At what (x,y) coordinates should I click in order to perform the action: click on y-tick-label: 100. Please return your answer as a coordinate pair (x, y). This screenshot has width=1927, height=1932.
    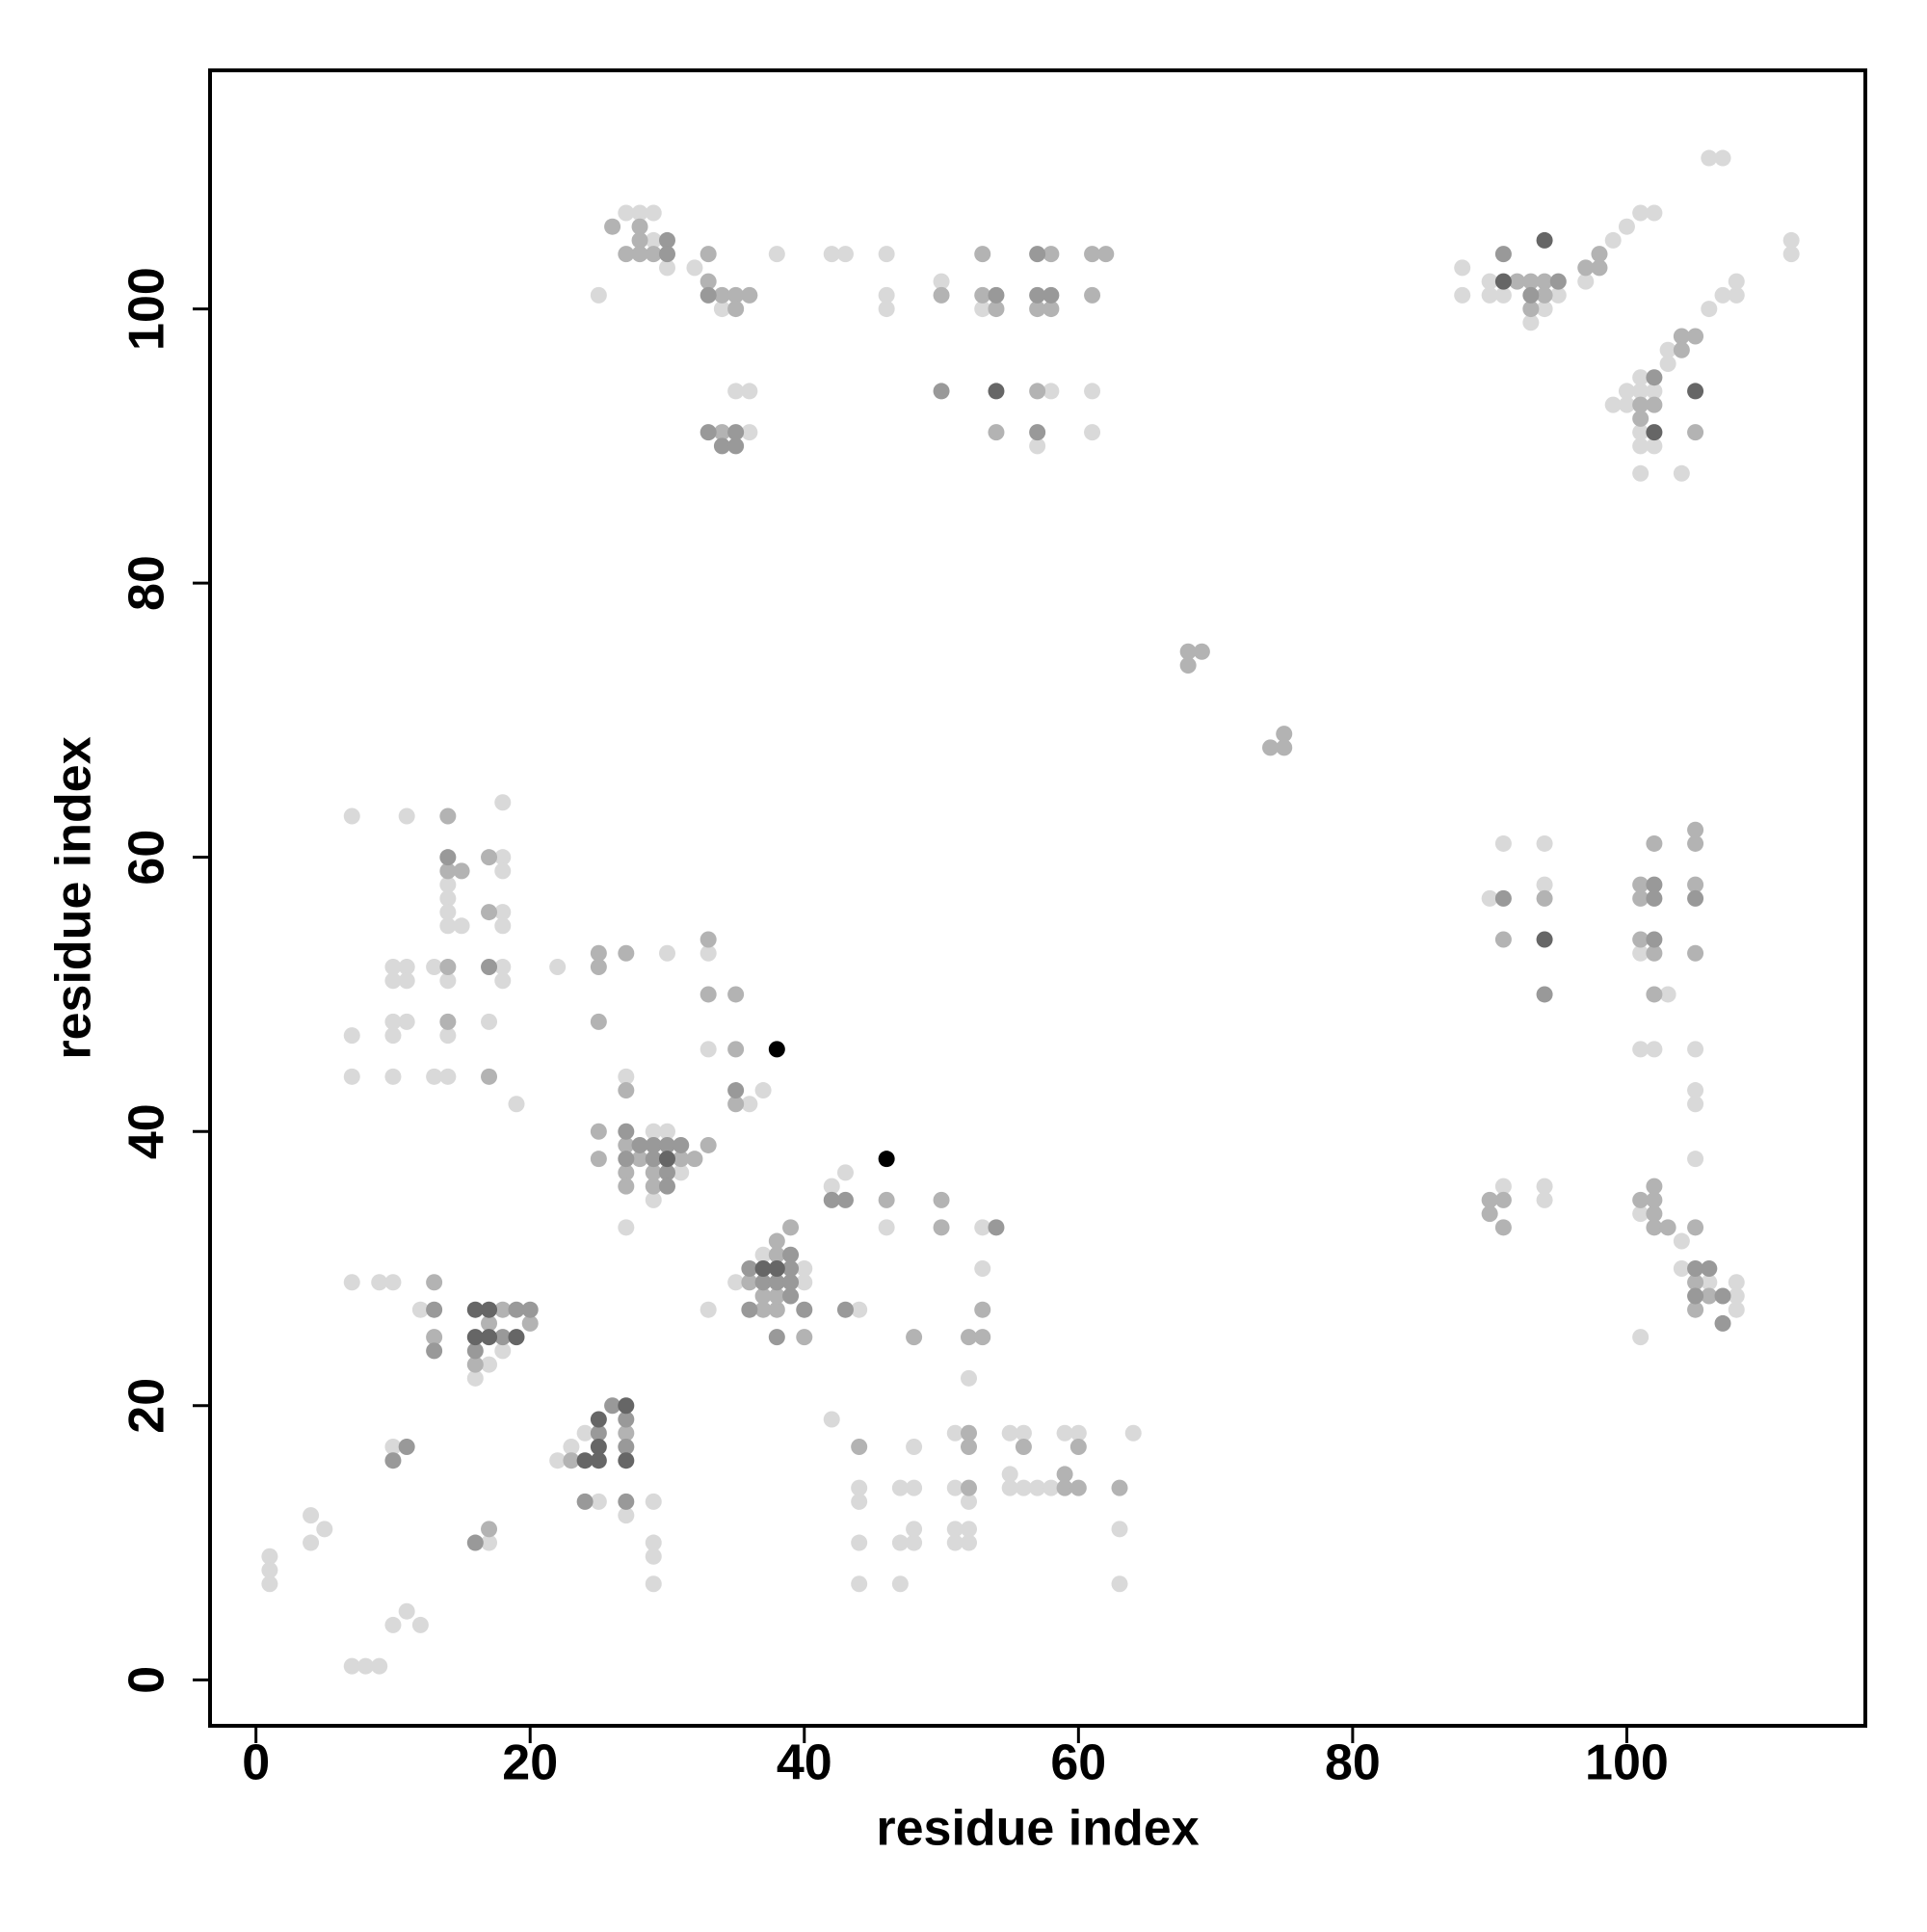
    Looking at the image, I should click on (147, 309).